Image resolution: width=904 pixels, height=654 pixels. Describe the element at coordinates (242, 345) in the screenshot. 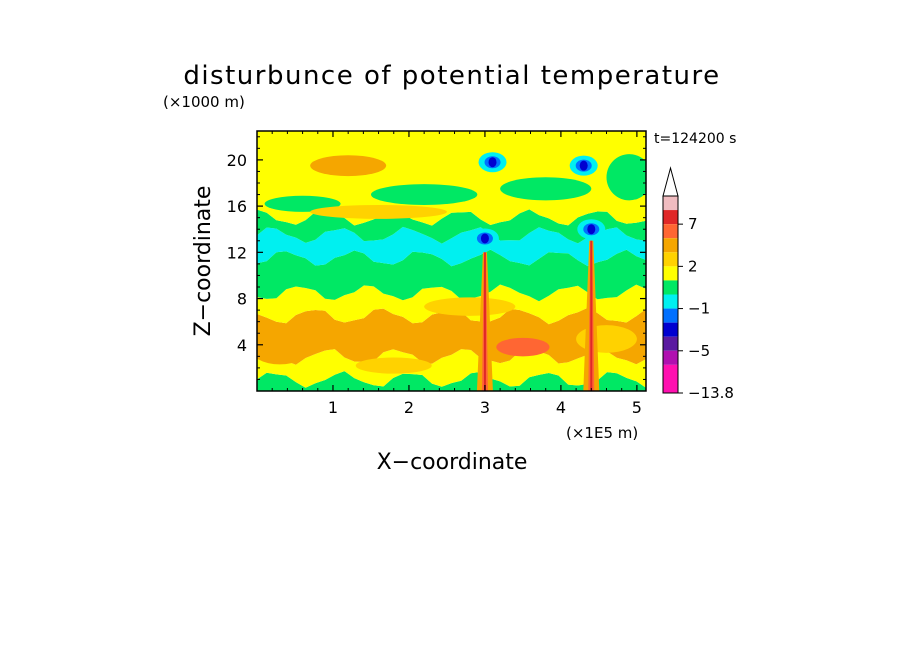

I see `y-tick-label: 4` at that location.